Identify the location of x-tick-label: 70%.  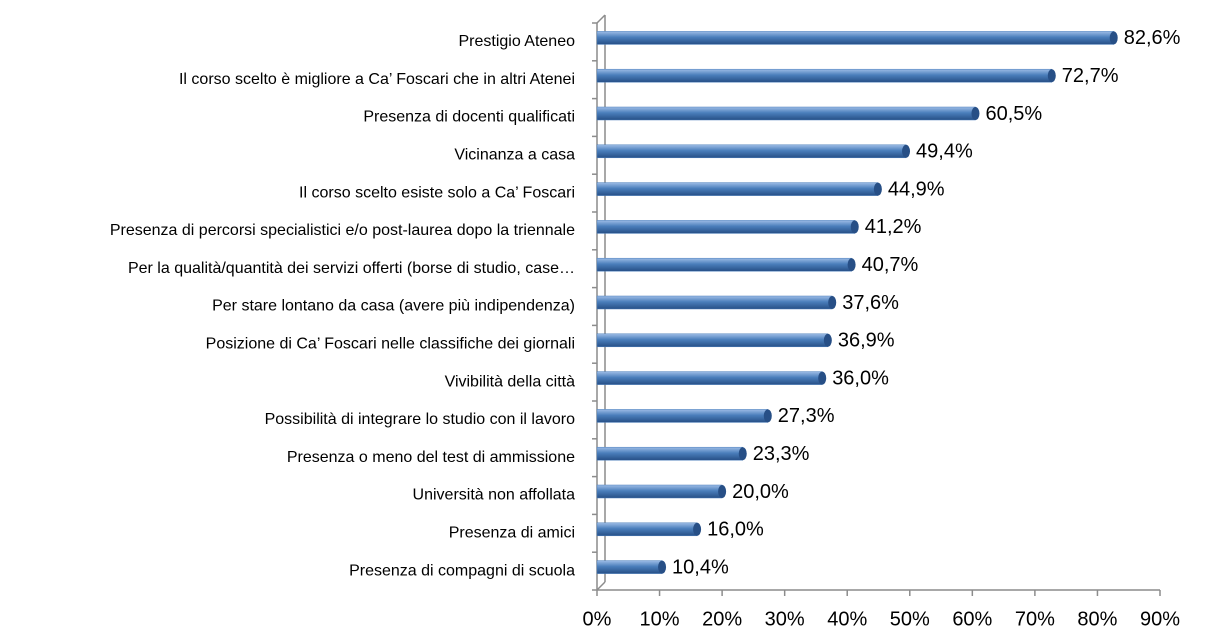
(1035, 619).